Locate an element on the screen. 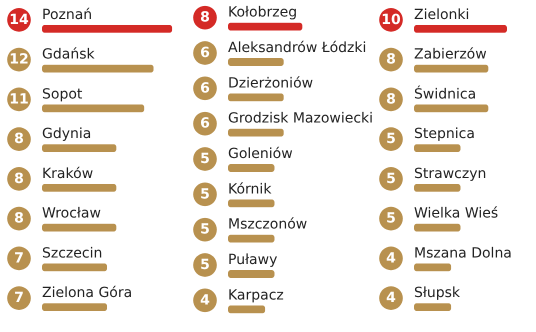 This screenshot has height=332, width=536. y-tick-label: Aleksandrów Łódzki is located at coordinates (297, 48).